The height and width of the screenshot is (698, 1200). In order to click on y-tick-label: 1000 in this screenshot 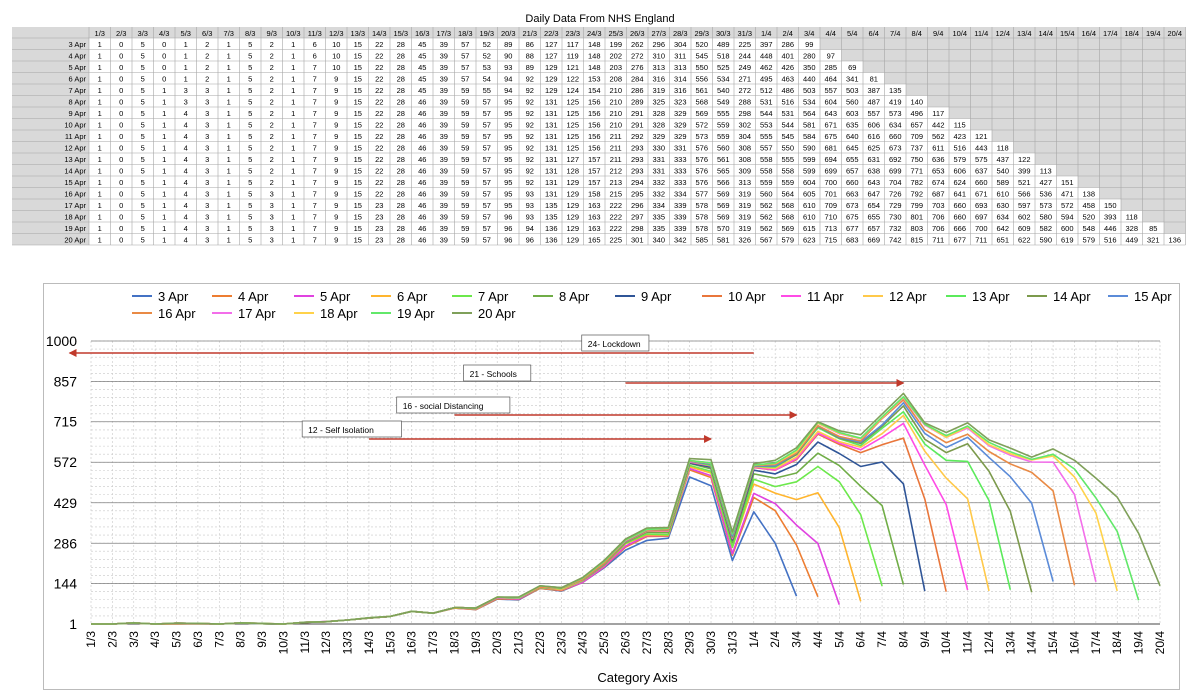, I will do `click(61, 341)`.